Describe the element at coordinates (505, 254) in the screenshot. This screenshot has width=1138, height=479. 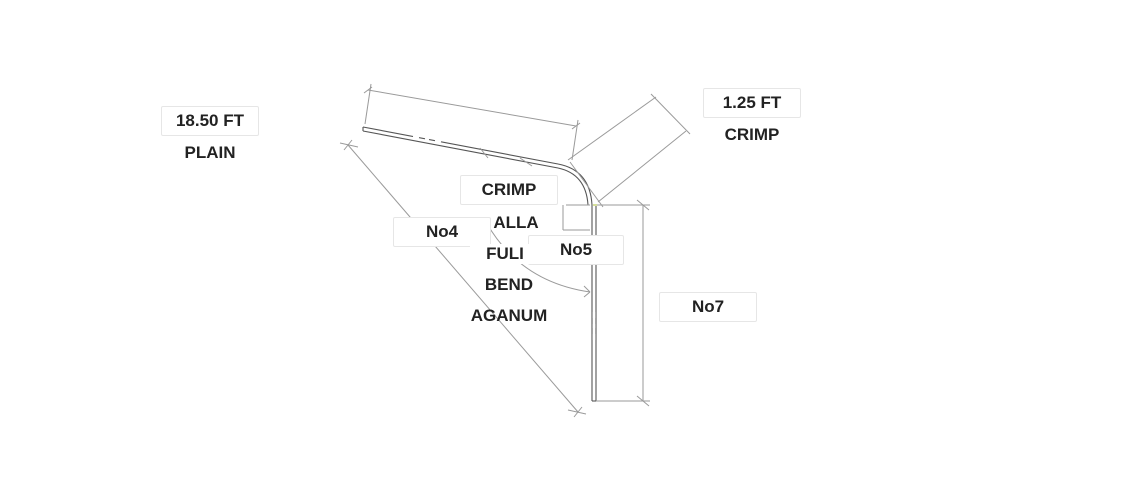
I see `bend-note-line-2: FULI` at that location.